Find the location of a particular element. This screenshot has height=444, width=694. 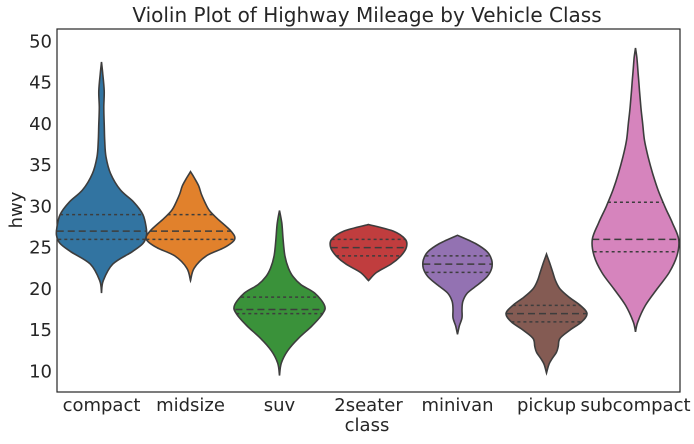

x-tick-label: 2seater is located at coordinates (368, 405).